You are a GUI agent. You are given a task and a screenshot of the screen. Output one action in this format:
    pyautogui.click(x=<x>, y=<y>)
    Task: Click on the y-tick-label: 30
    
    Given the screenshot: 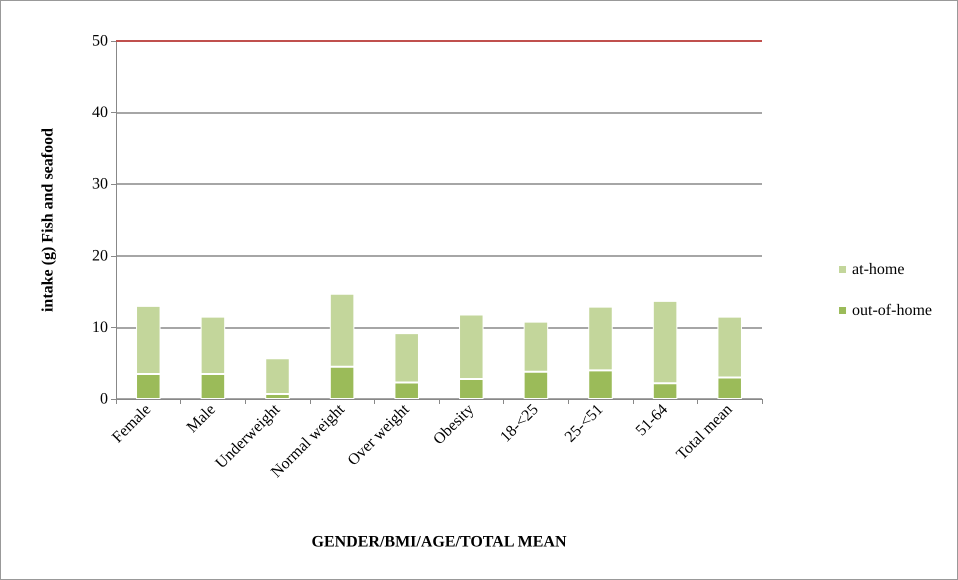 What is the action you would take?
    pyautogui.click(x=100, y=184)
    